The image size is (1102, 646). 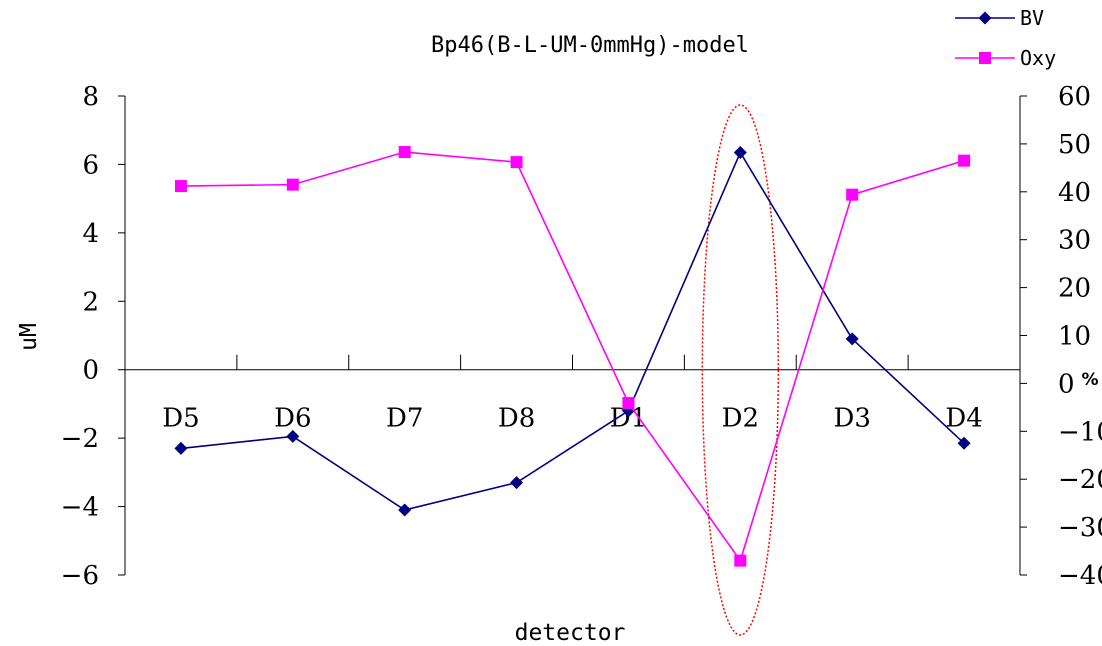 I want to click on left-tick-label: 2, so click(x=90, y=302).